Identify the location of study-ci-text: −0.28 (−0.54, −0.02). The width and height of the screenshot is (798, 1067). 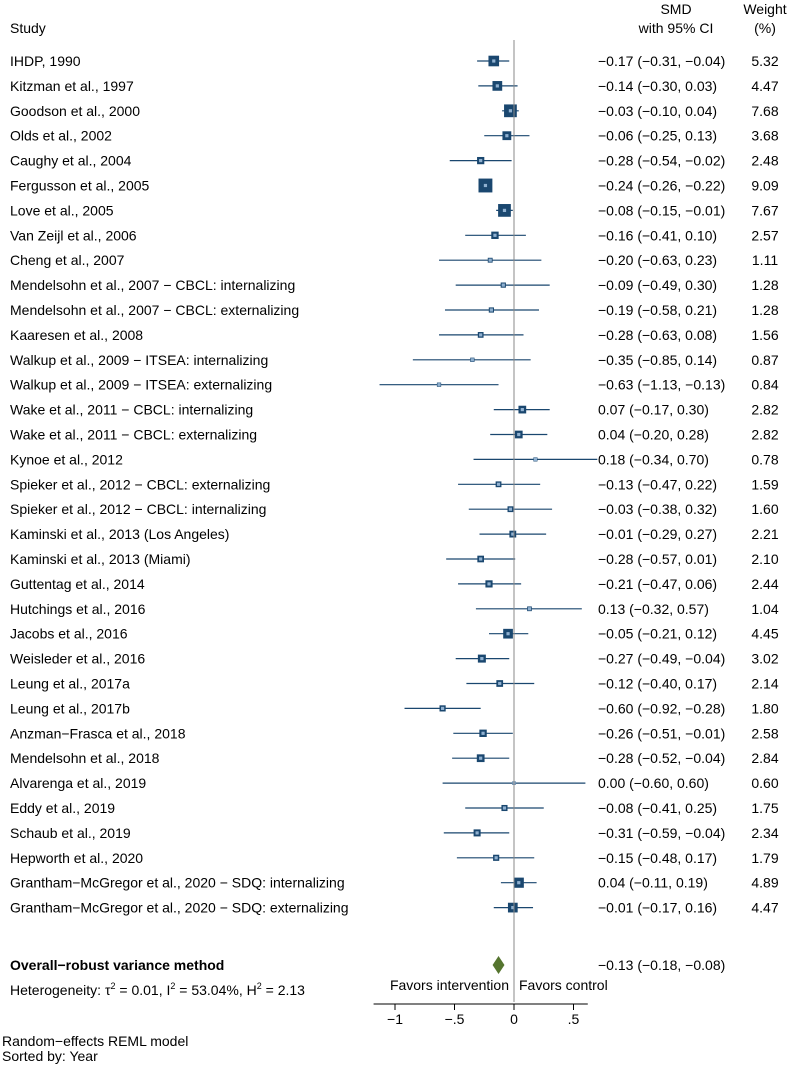
(661, 161).